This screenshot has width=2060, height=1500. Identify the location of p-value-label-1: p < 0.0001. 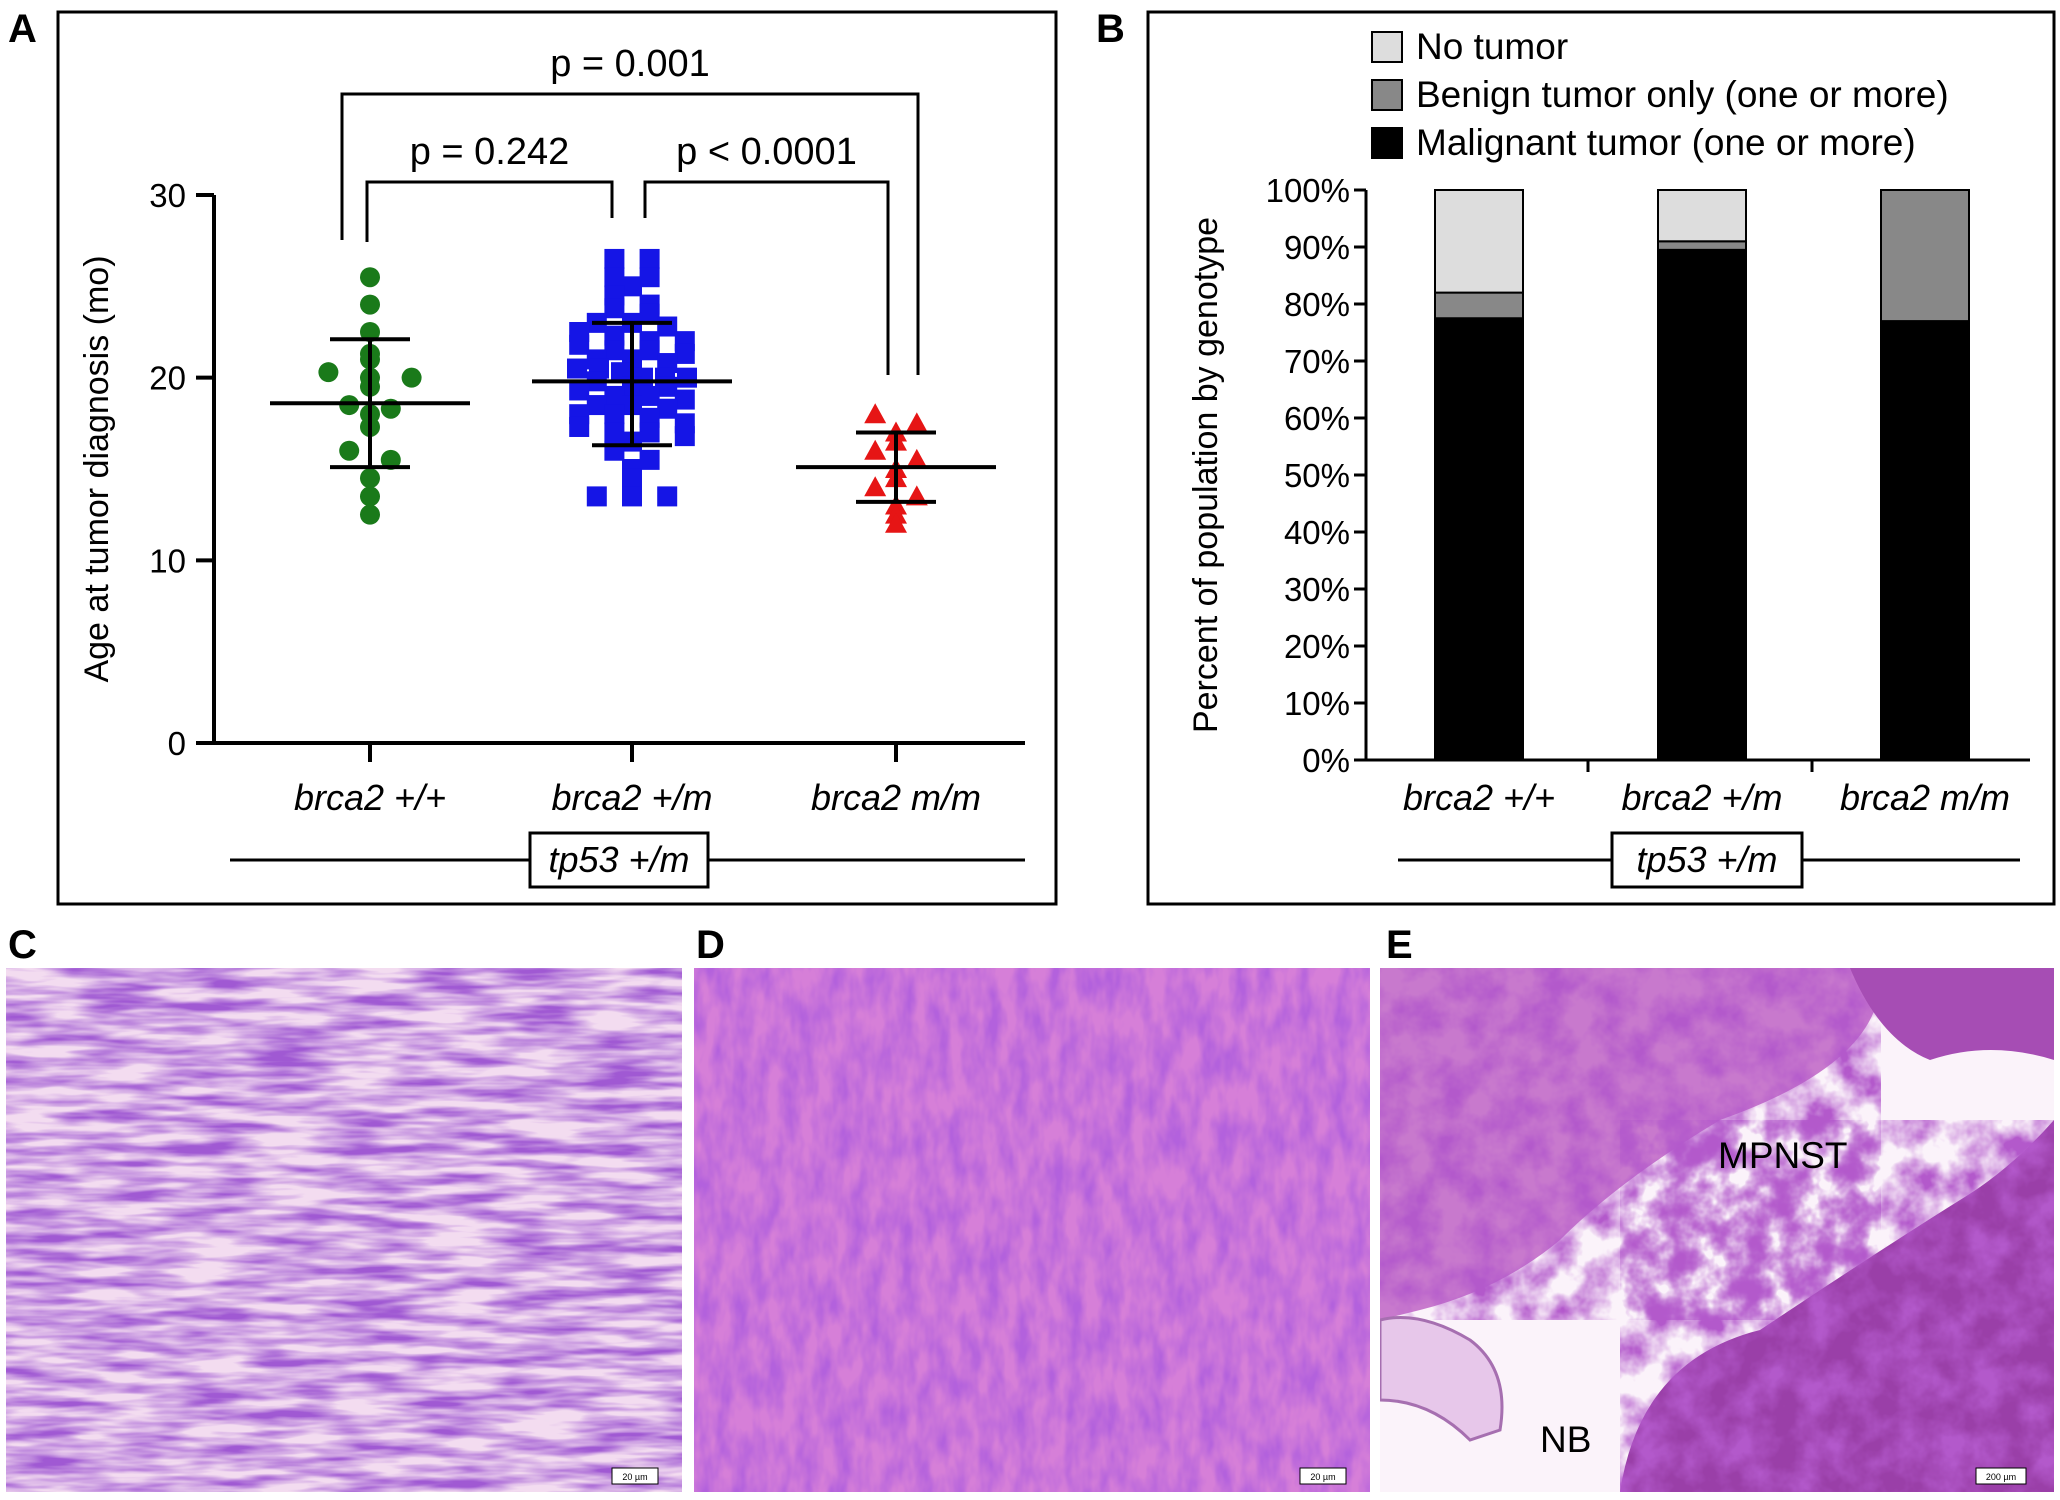
(766, 152).